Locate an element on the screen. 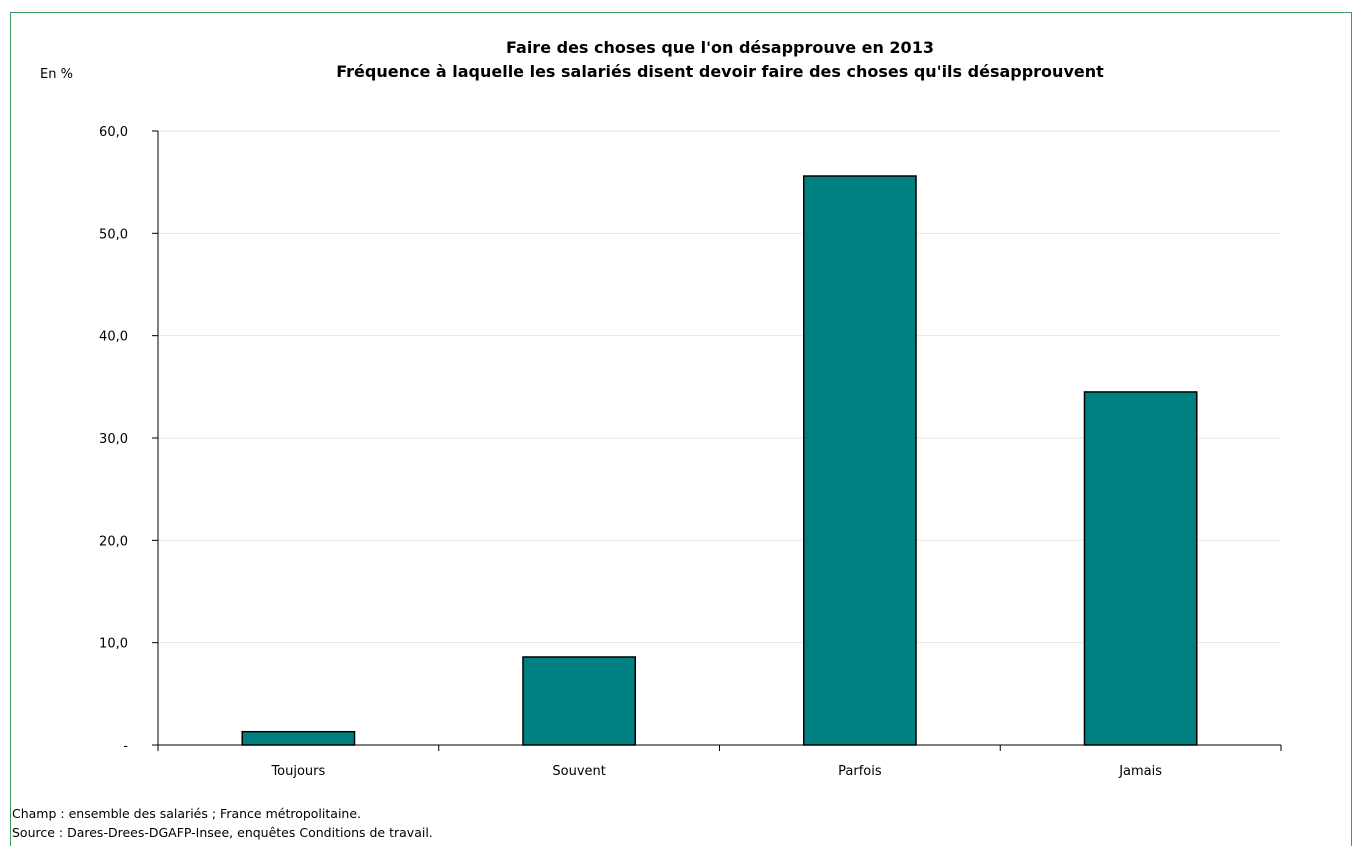 This screenshot has width=1359, height=846. bar-parfois is located at coordinates (859, 460).